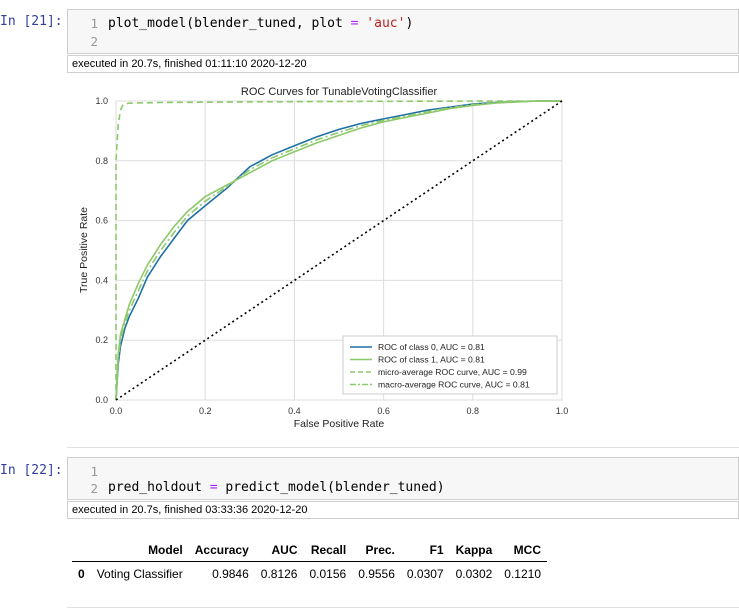 Image resolution: width=739 pixels, height=609 pixels. What do you see at coordinates (339, 92) in the screenshot?
I see `chart-title: ROC Curves for TunableVotingClassifier` at bounding box center [339, 92].